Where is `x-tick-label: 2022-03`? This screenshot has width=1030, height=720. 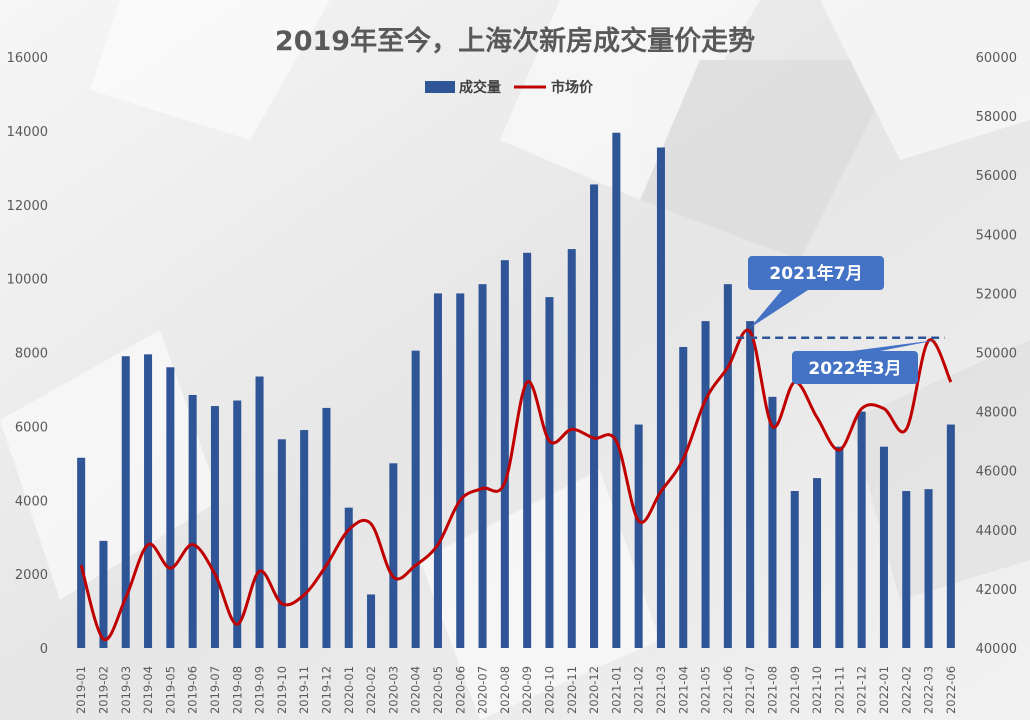 x-tick-label: 2022-03 is located at coordinates (929, 690).